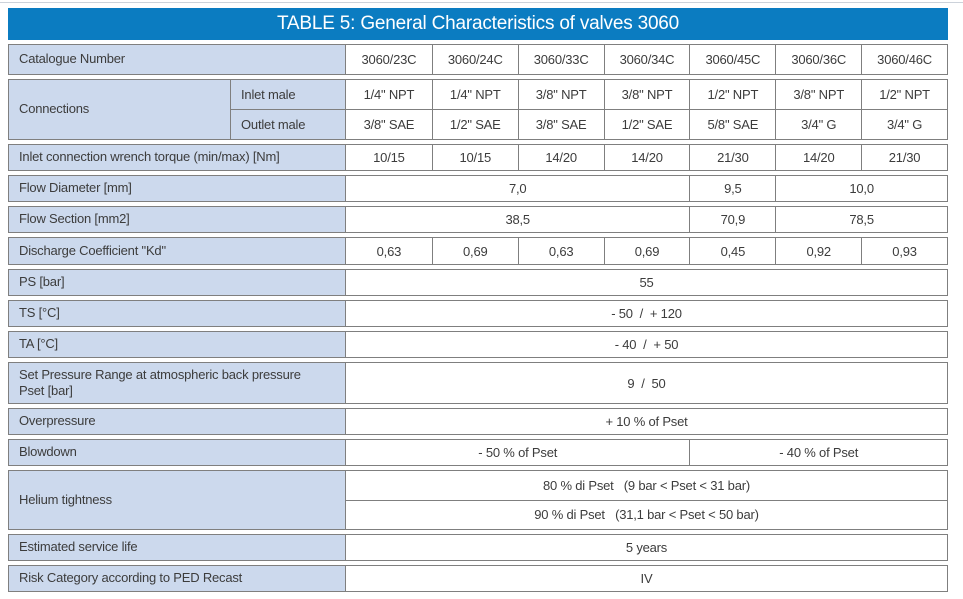  I want to click on value-cell: 10/15, so click(389, 157).